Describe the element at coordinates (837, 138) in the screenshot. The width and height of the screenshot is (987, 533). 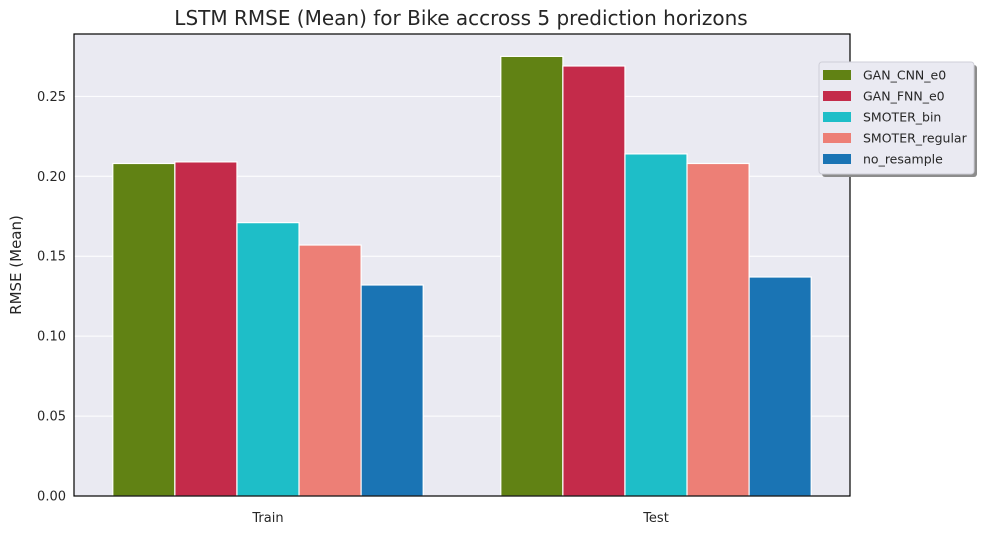
I see `legend-swatch-SMOTER_regular` at that location.